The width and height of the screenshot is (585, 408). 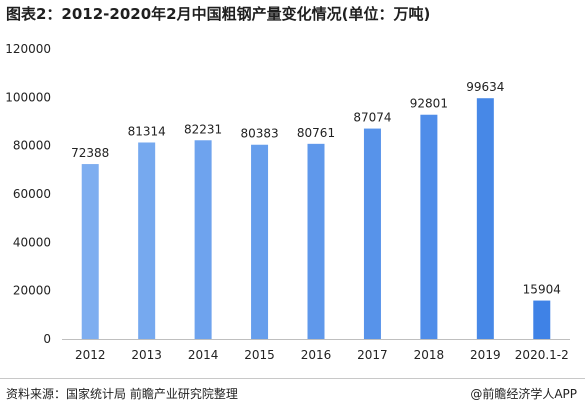 What do you see at coordinates (32, 242) in the screenshot?
I see `y-tick-label: 40000` at bounding box center [32, 242].